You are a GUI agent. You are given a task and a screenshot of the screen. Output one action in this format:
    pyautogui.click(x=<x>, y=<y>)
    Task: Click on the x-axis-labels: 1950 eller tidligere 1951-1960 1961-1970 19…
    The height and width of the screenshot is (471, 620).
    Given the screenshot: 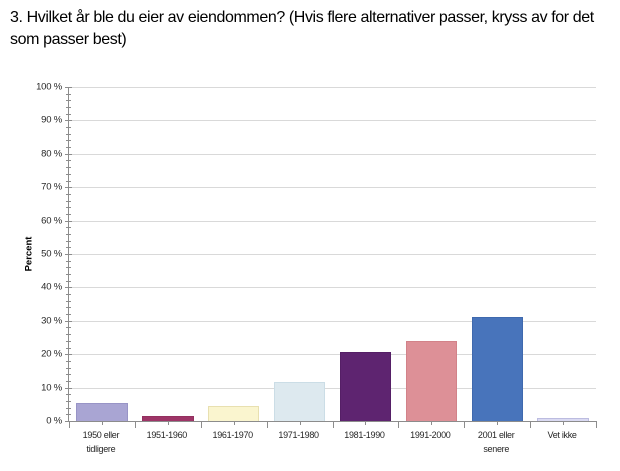 What is the action you would take?
    pyautogui.click(x=331, y=442)
    